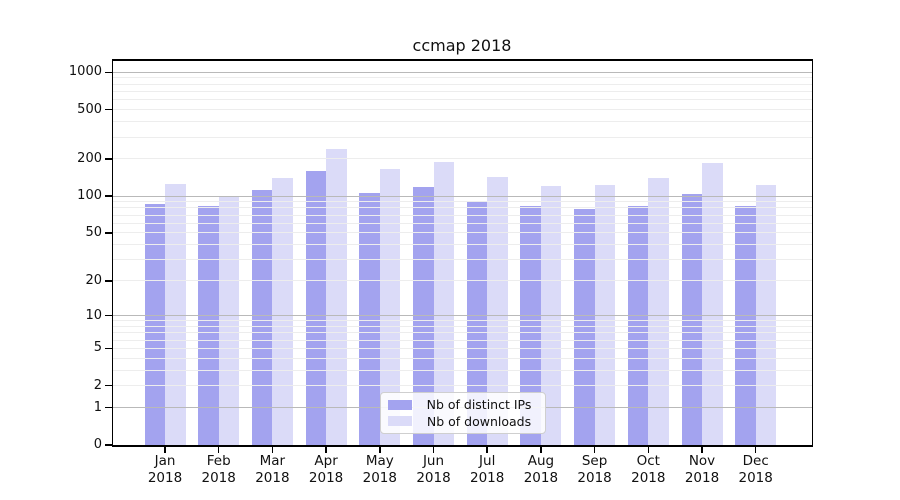  Describe the element at coordinates (594, 469) in the screenshot. I see `x-tick-label: Sep 2018` at that location.